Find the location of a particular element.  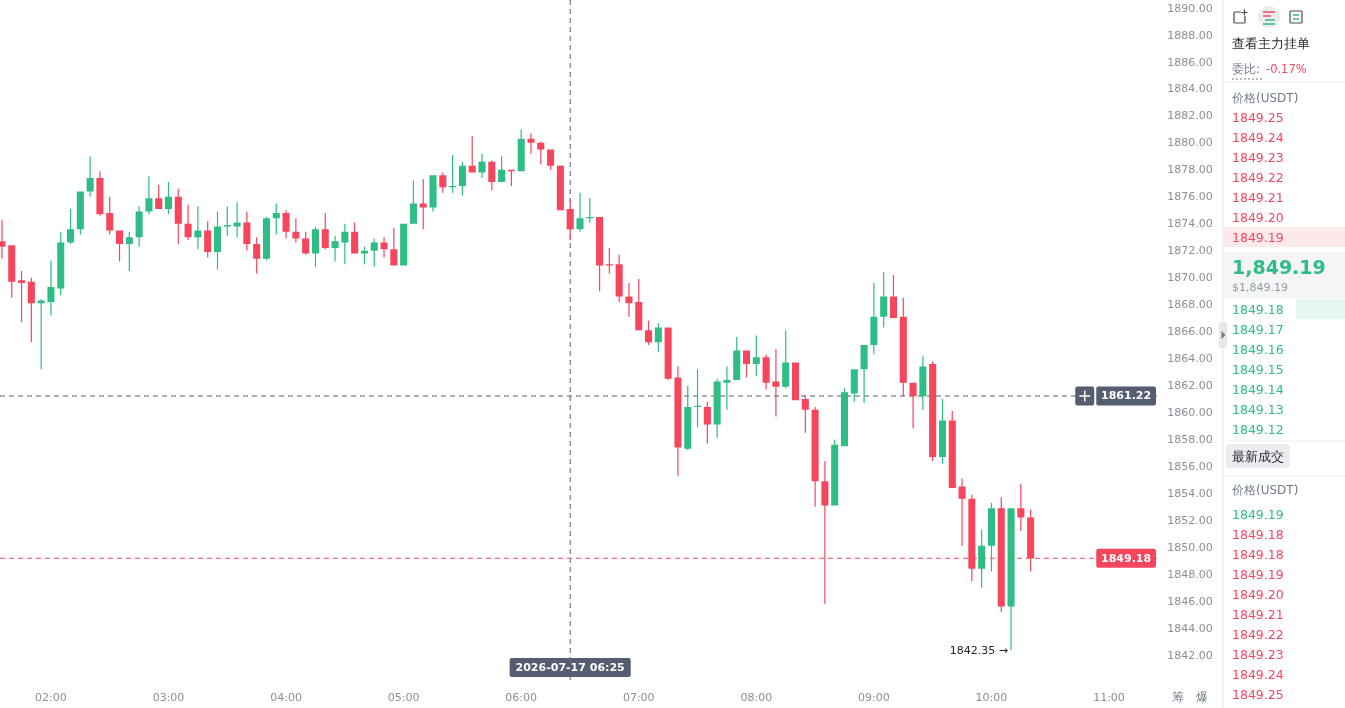

annotation: 1849.16 is located at coordinates (1258, 349).